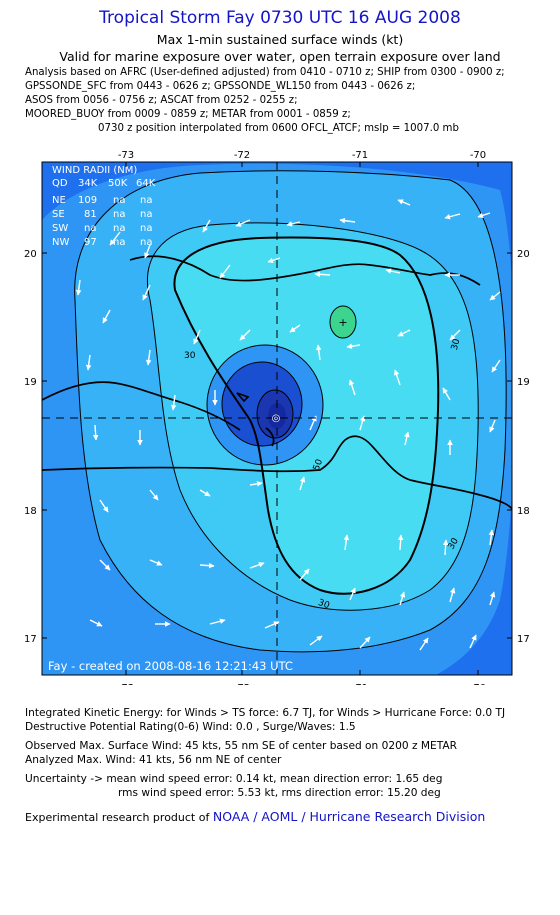 The image size is (560, 915). I want to click on lon-tick-bottom: -70, so click(478, 684).